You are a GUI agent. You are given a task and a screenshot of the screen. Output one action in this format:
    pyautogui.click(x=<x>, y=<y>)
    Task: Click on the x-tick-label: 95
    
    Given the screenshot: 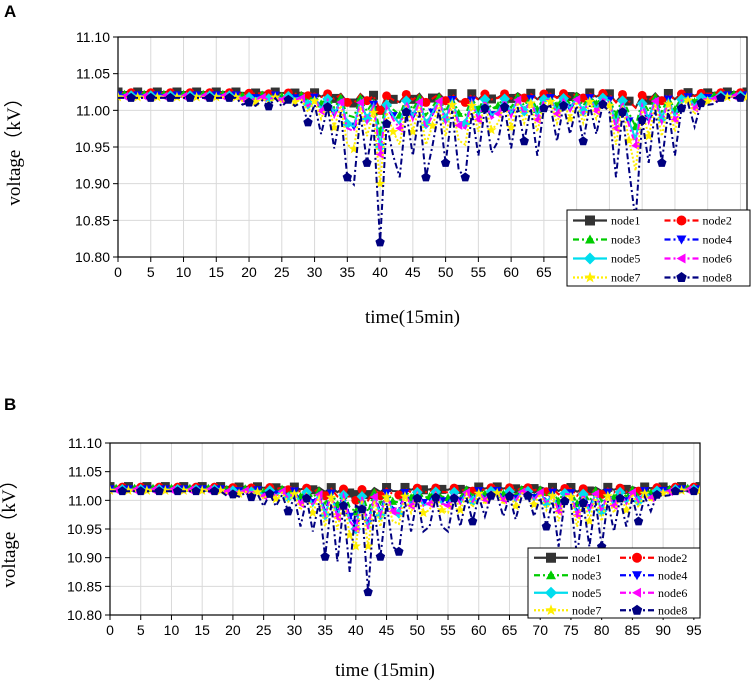 What is the action you would take?
    pyautogui.click(x=694, y=630)
    